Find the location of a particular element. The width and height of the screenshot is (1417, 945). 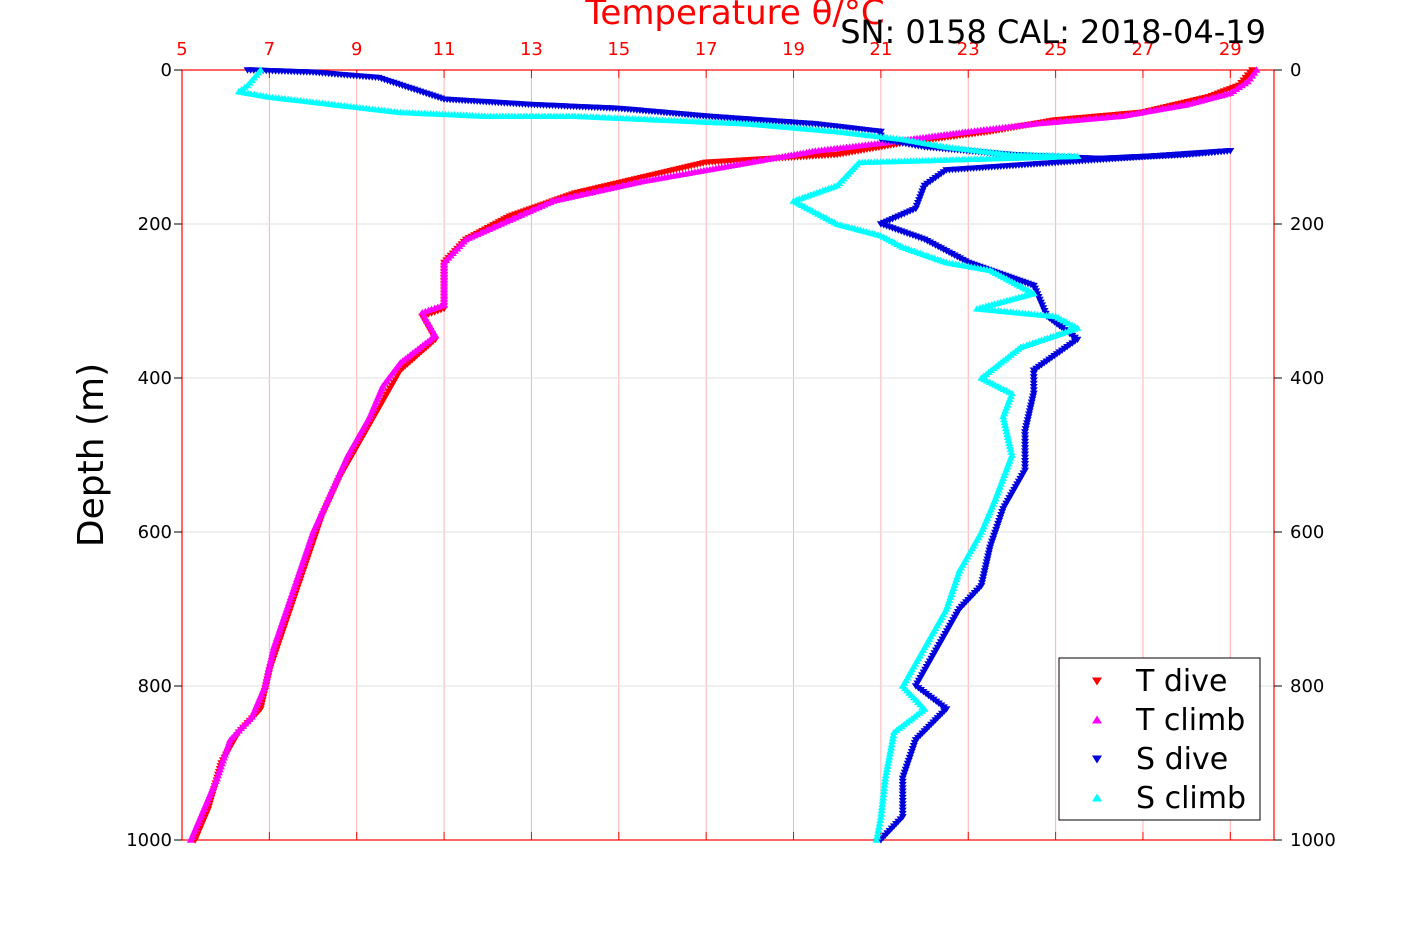

y-tick-label-left: 0 is located at coordinates (166, 70).